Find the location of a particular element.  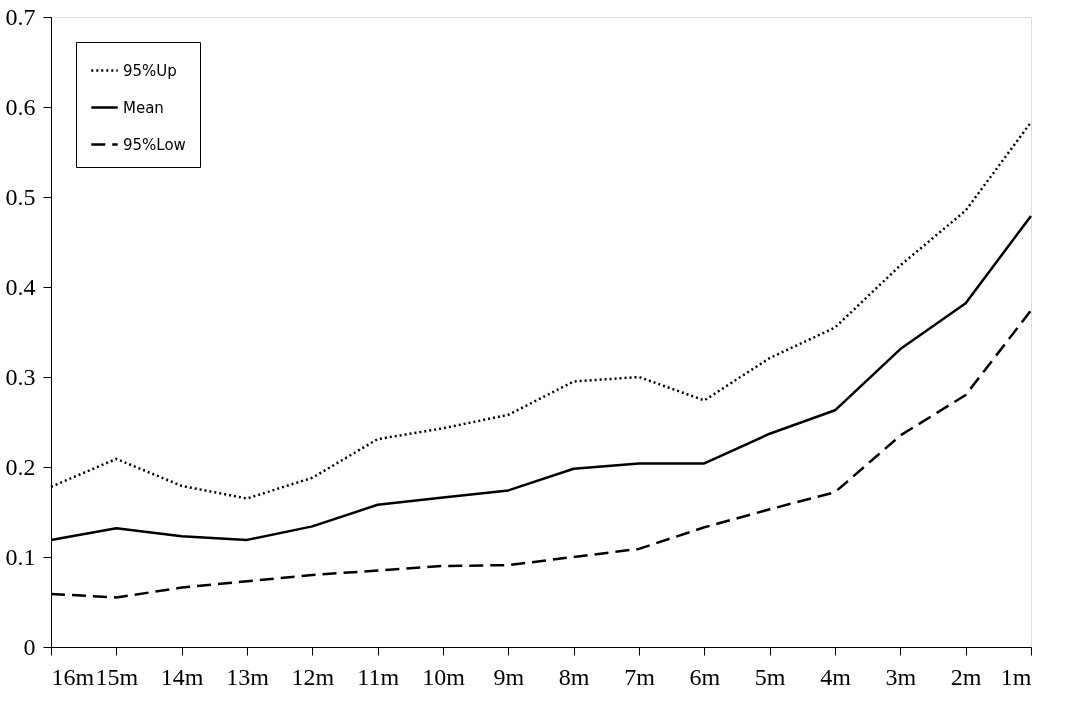

x-tick-label: 1m is located at coordinates (1016, 676).